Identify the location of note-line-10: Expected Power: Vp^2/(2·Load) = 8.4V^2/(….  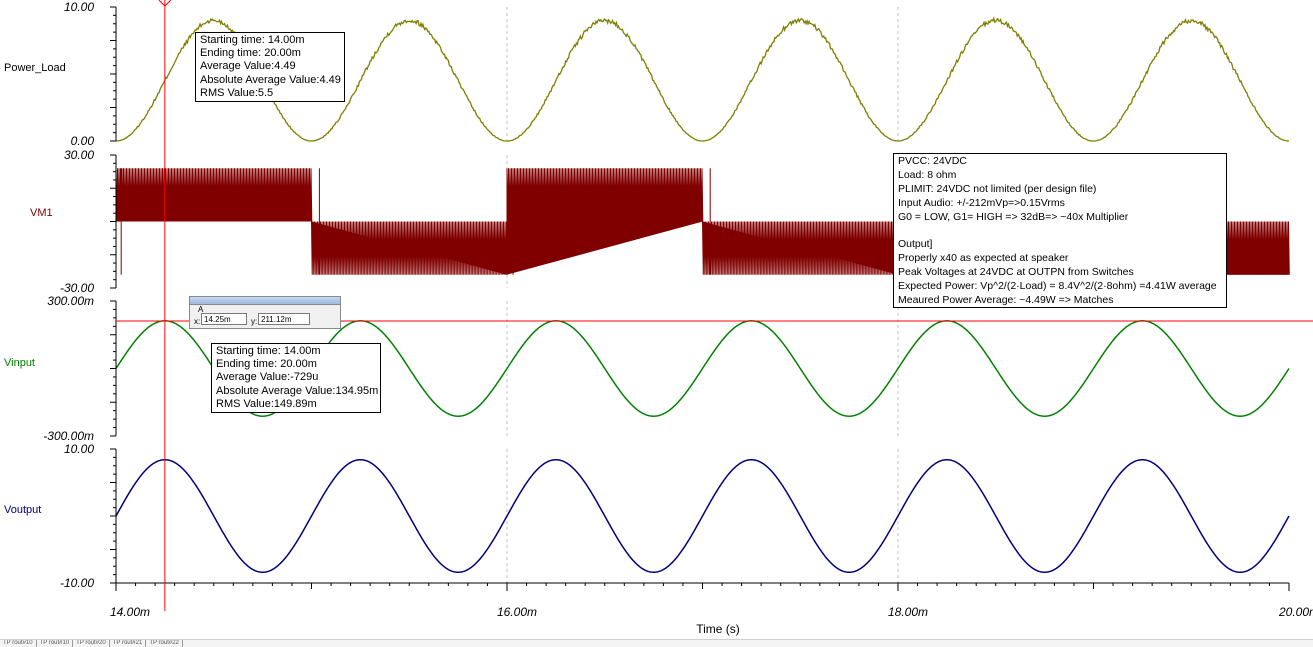
(1057, 286).